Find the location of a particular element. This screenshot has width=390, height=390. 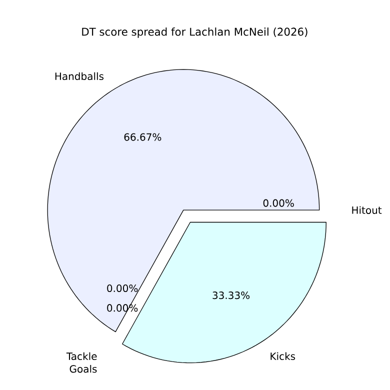

data-label: 33.33% is located at coordinates (231, 296).